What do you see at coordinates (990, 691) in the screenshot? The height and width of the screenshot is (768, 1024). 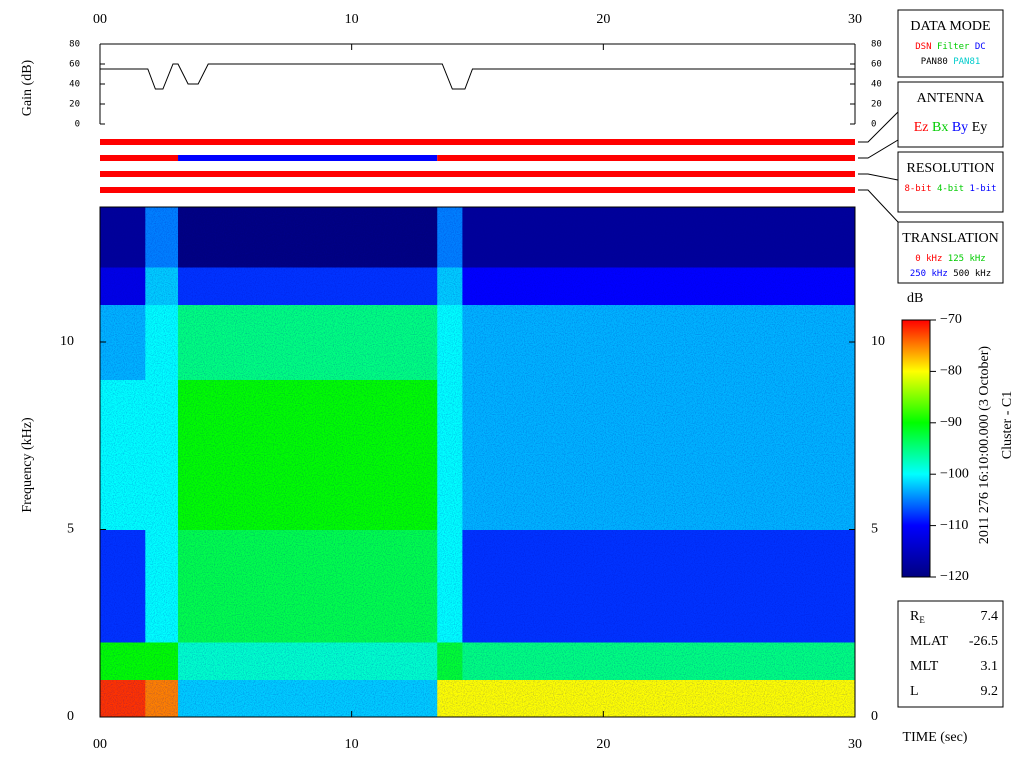 I see `info-value: 9.2` at bounding box center [990, 691].